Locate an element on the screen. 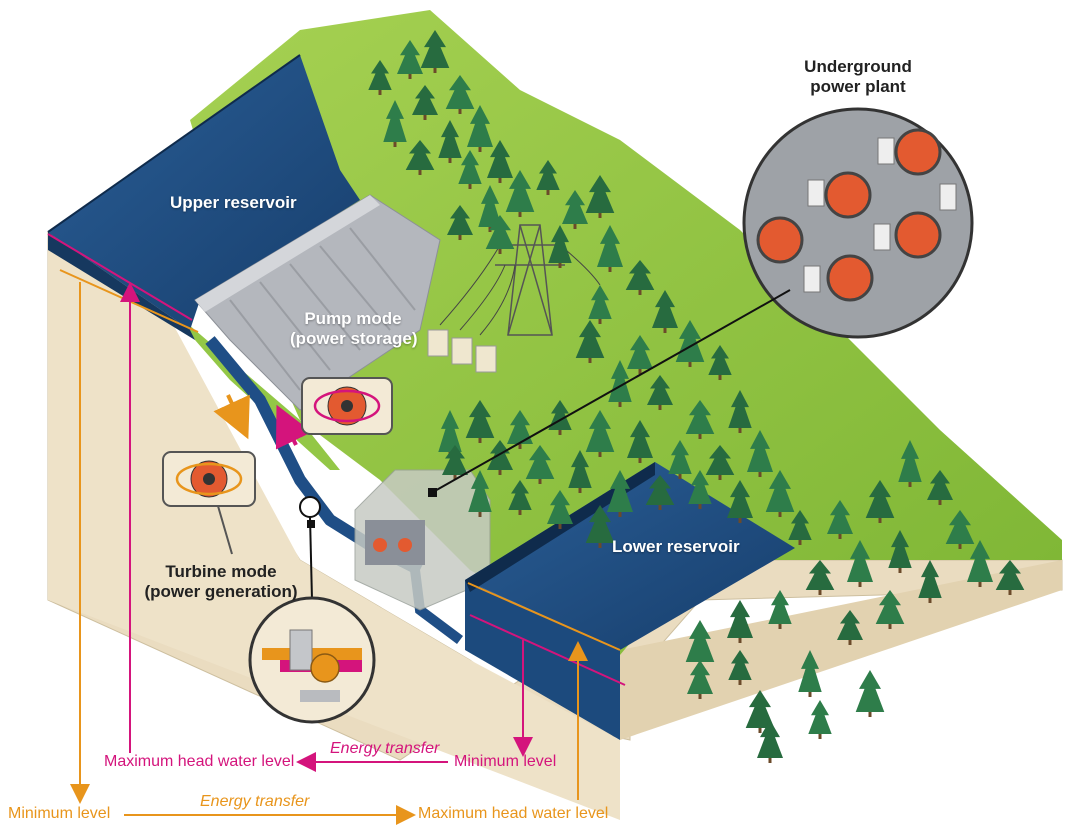  lower-min-level-line is located at coordinates (547, 650).